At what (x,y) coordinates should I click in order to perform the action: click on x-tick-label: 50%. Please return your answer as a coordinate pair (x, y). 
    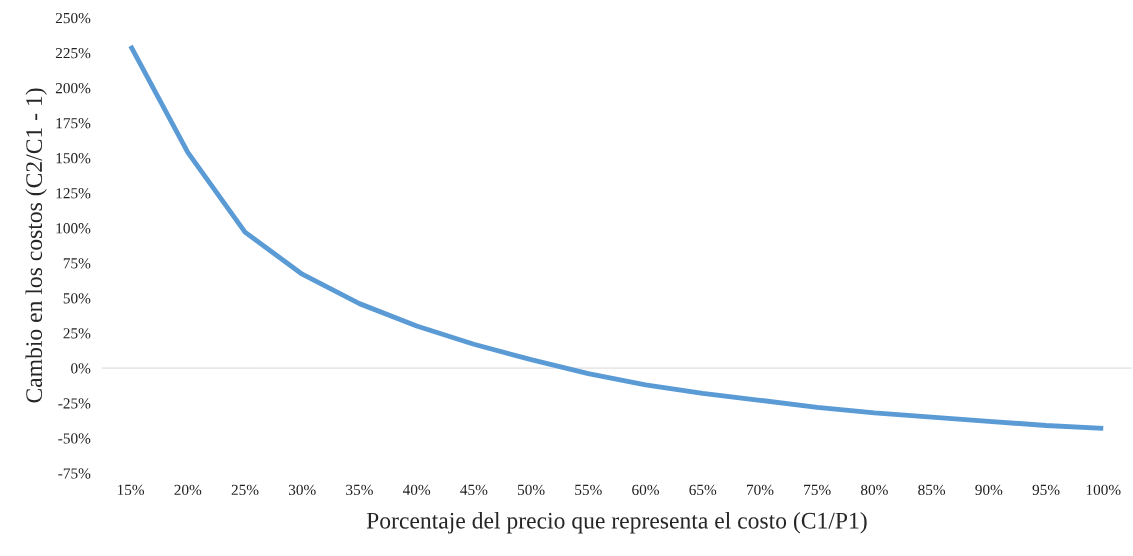
    Looking at the image, I should click on (531, 490).